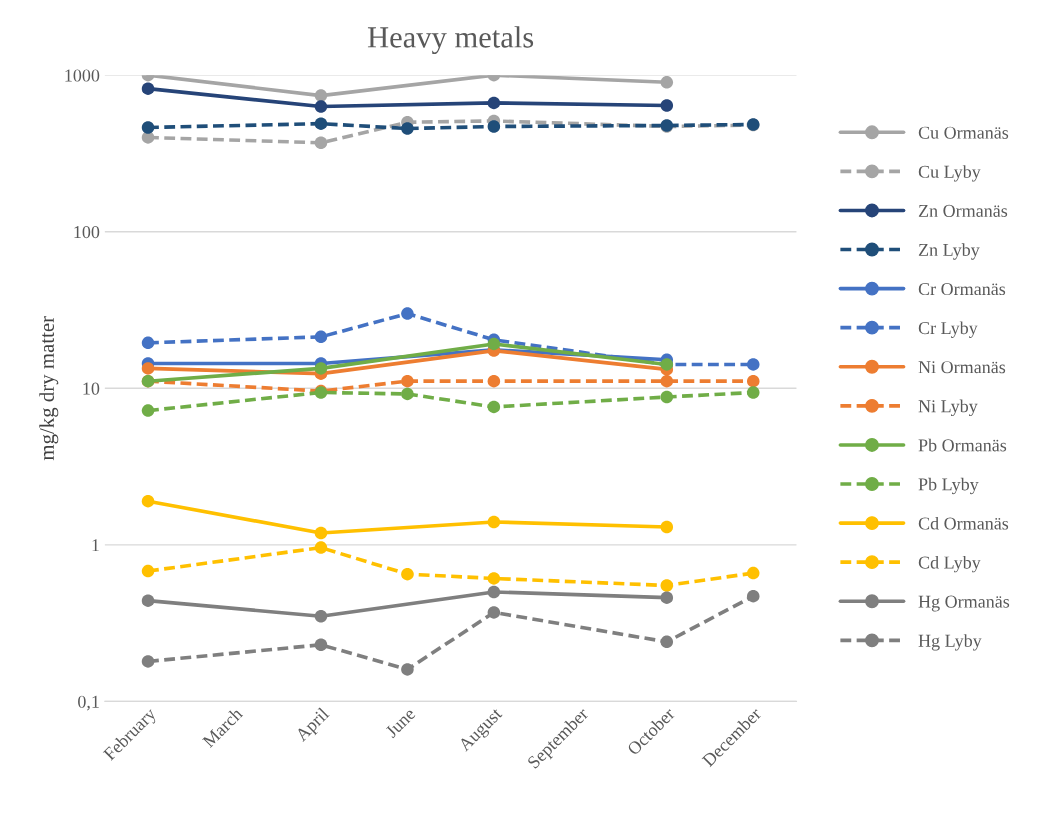  I want to click on legend-label: Cr Ormanäs, so click(962, 289).